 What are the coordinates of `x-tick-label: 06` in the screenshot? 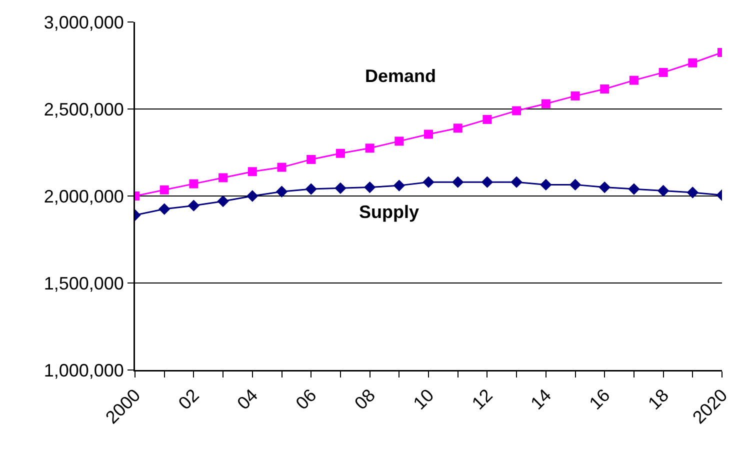 It's located at (306, 399).